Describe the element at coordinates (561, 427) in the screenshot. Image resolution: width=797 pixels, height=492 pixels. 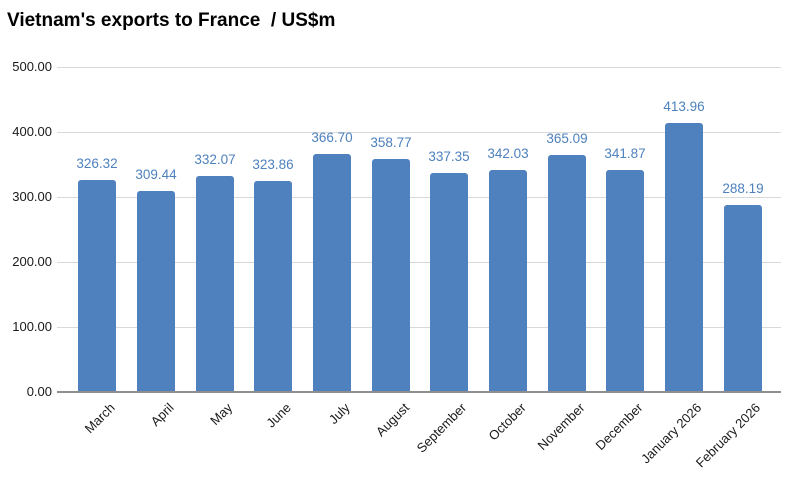
I see `x-category-label: November` at that location.